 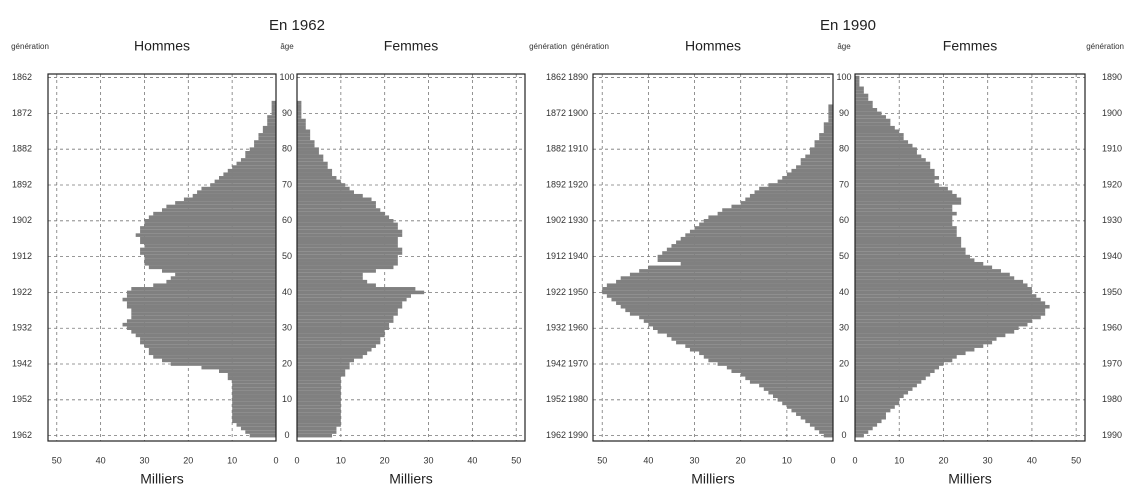 I want to click on x-axis-label: Milliers, so click(x=411, y=479).